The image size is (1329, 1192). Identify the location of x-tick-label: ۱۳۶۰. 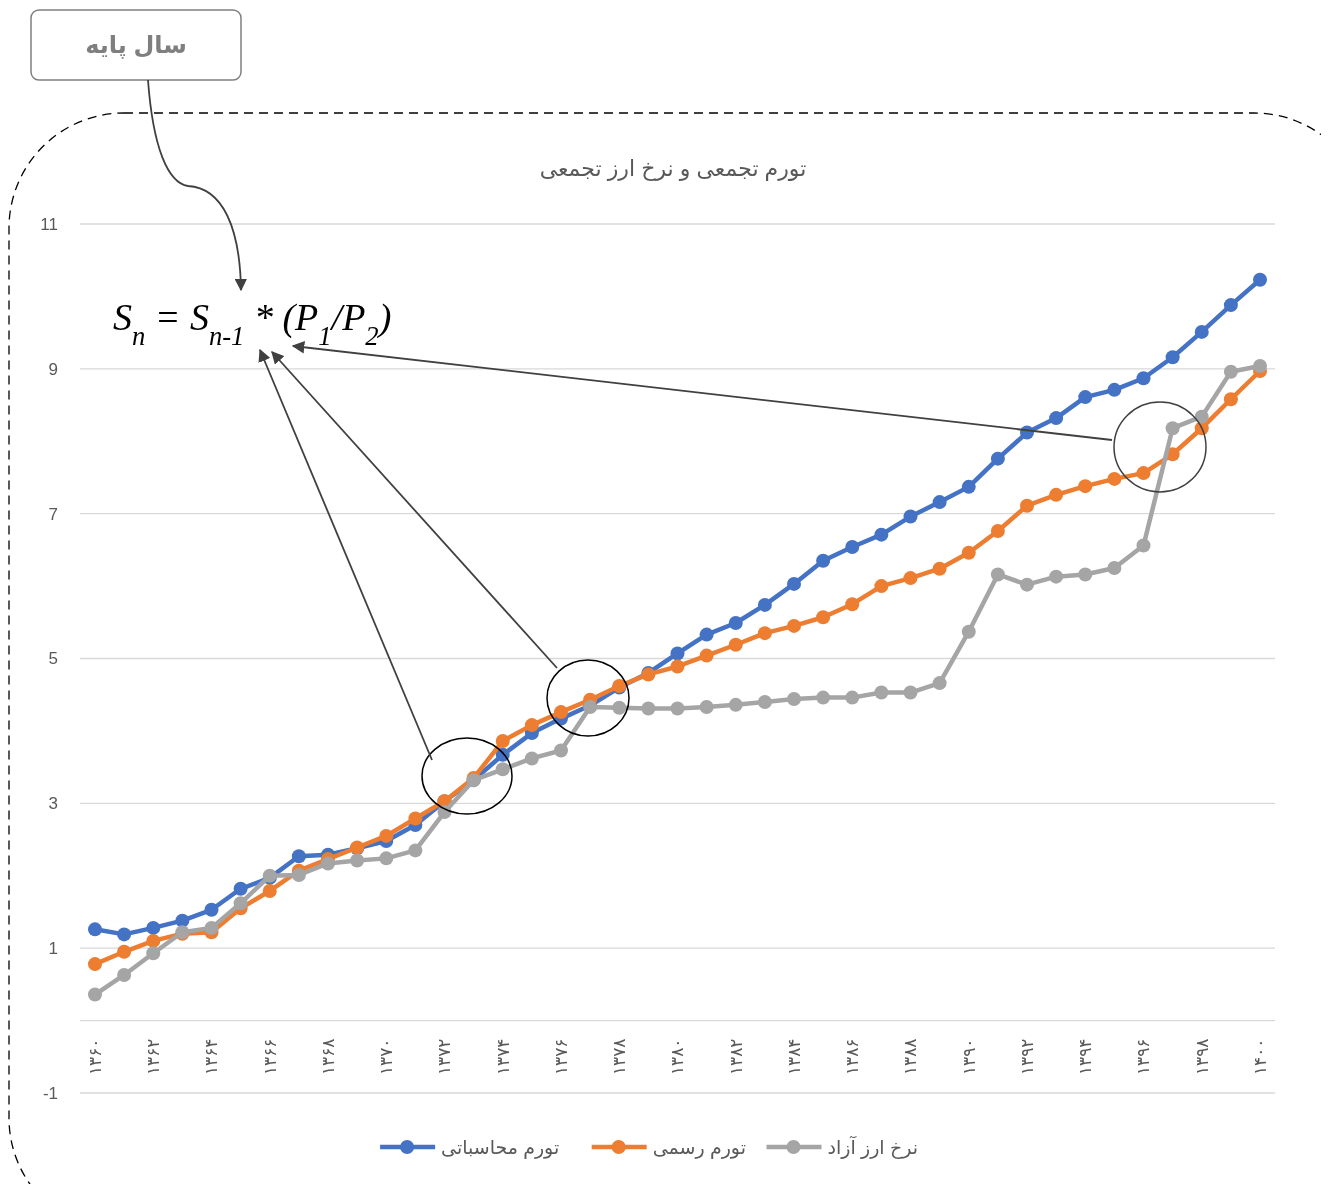
(95, 1057).